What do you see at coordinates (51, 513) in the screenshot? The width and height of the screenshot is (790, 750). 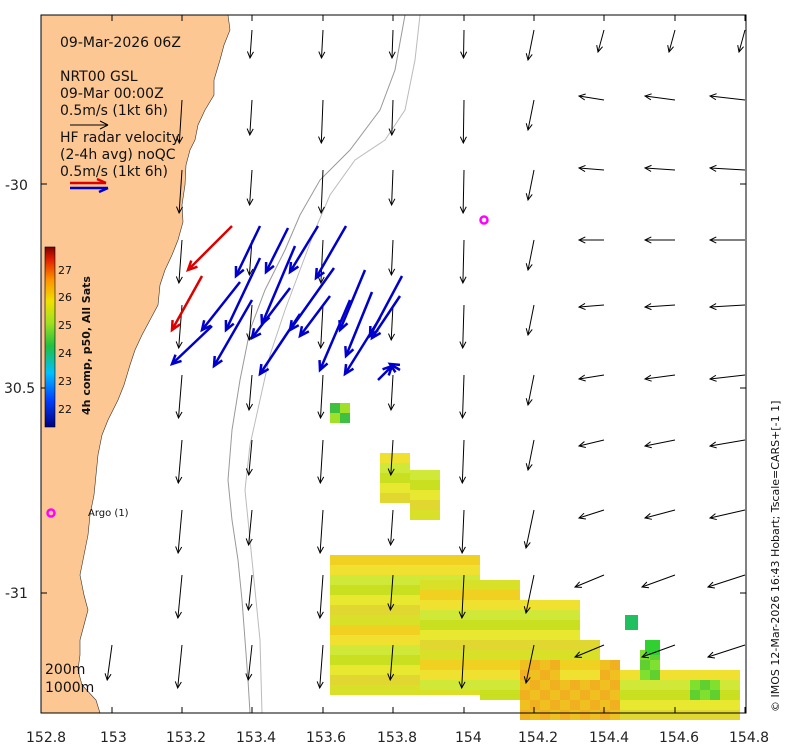 I see `argo-marker` at bounding box center [51, 513].